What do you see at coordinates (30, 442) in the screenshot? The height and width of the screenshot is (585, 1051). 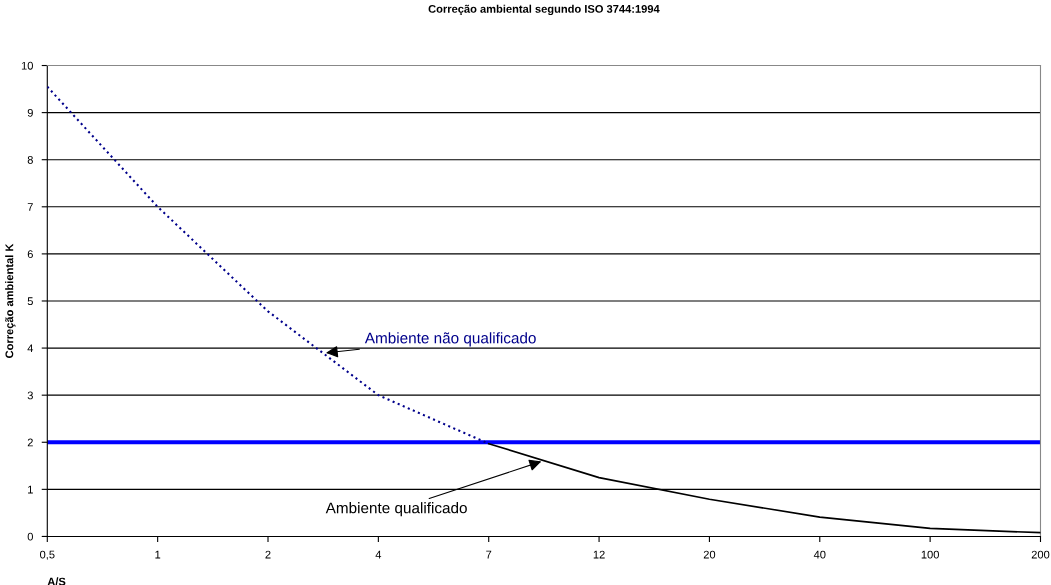 I see `y-tick-label: 2` at bounding box center [30, 442].